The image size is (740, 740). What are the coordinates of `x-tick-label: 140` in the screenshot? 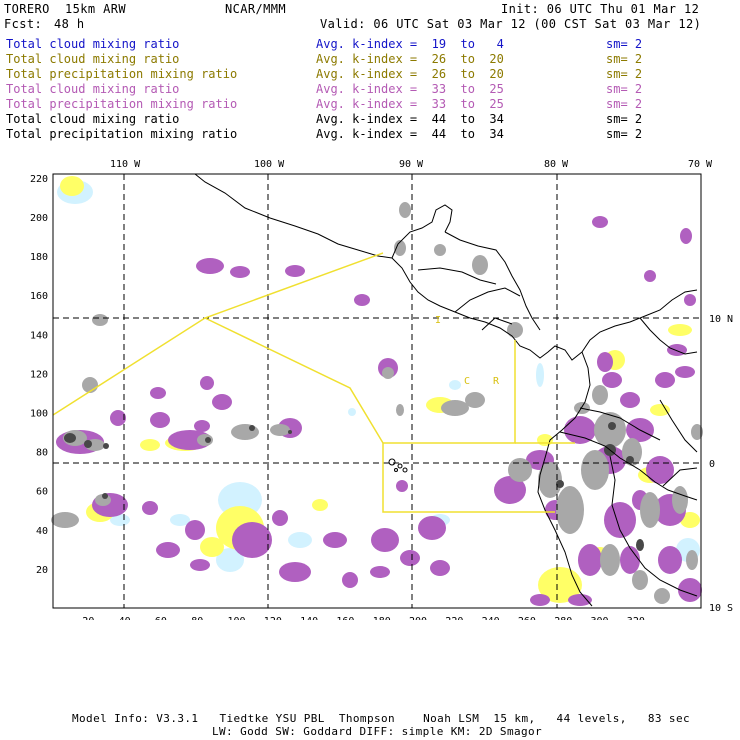 It's located at (309, 618).